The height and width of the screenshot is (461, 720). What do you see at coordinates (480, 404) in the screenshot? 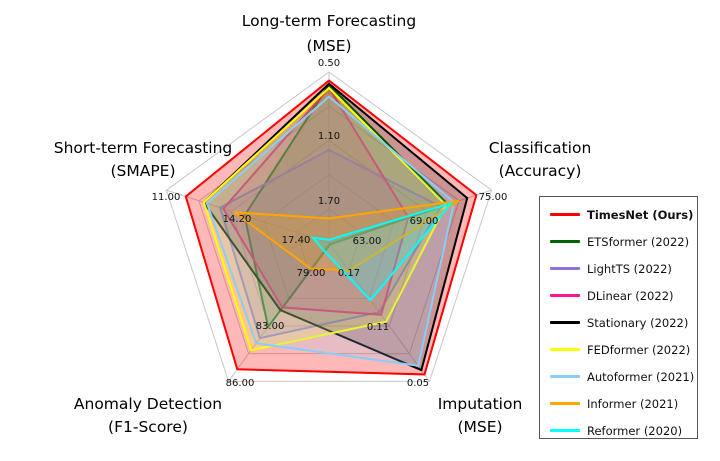
I see `axis-title: Imputation` at bounding box center [480, 404].